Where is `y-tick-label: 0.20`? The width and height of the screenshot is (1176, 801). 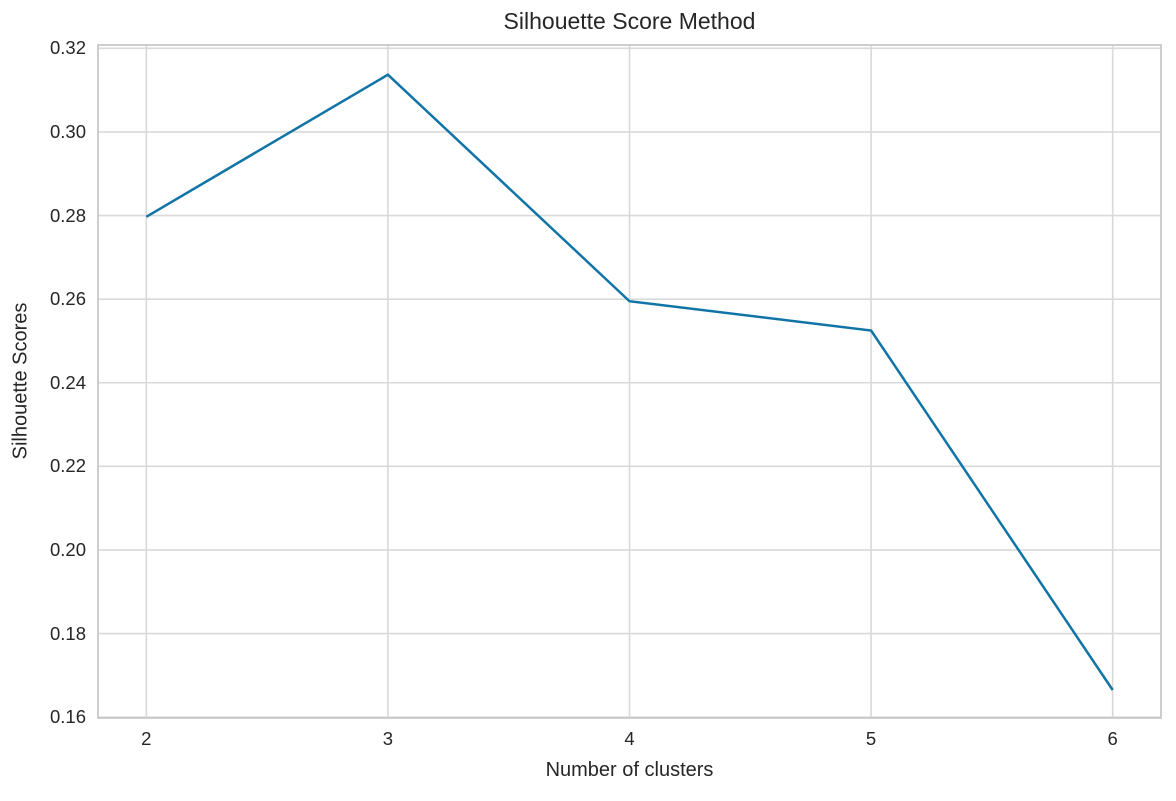
y-tick-label: 0.20 is located at coordinates (67, 549).